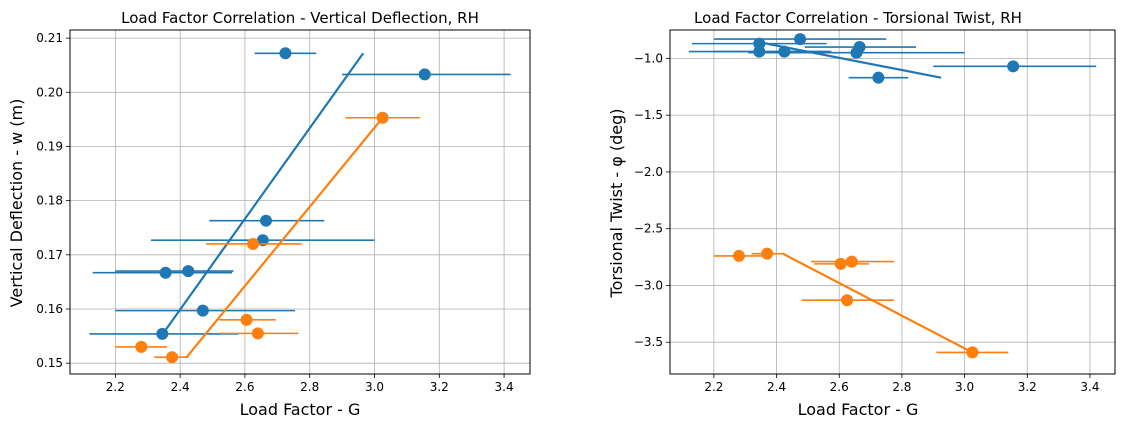 The image size is (1125, 421). I want to click on y-tick-label: −1.5, so click(648, 115).